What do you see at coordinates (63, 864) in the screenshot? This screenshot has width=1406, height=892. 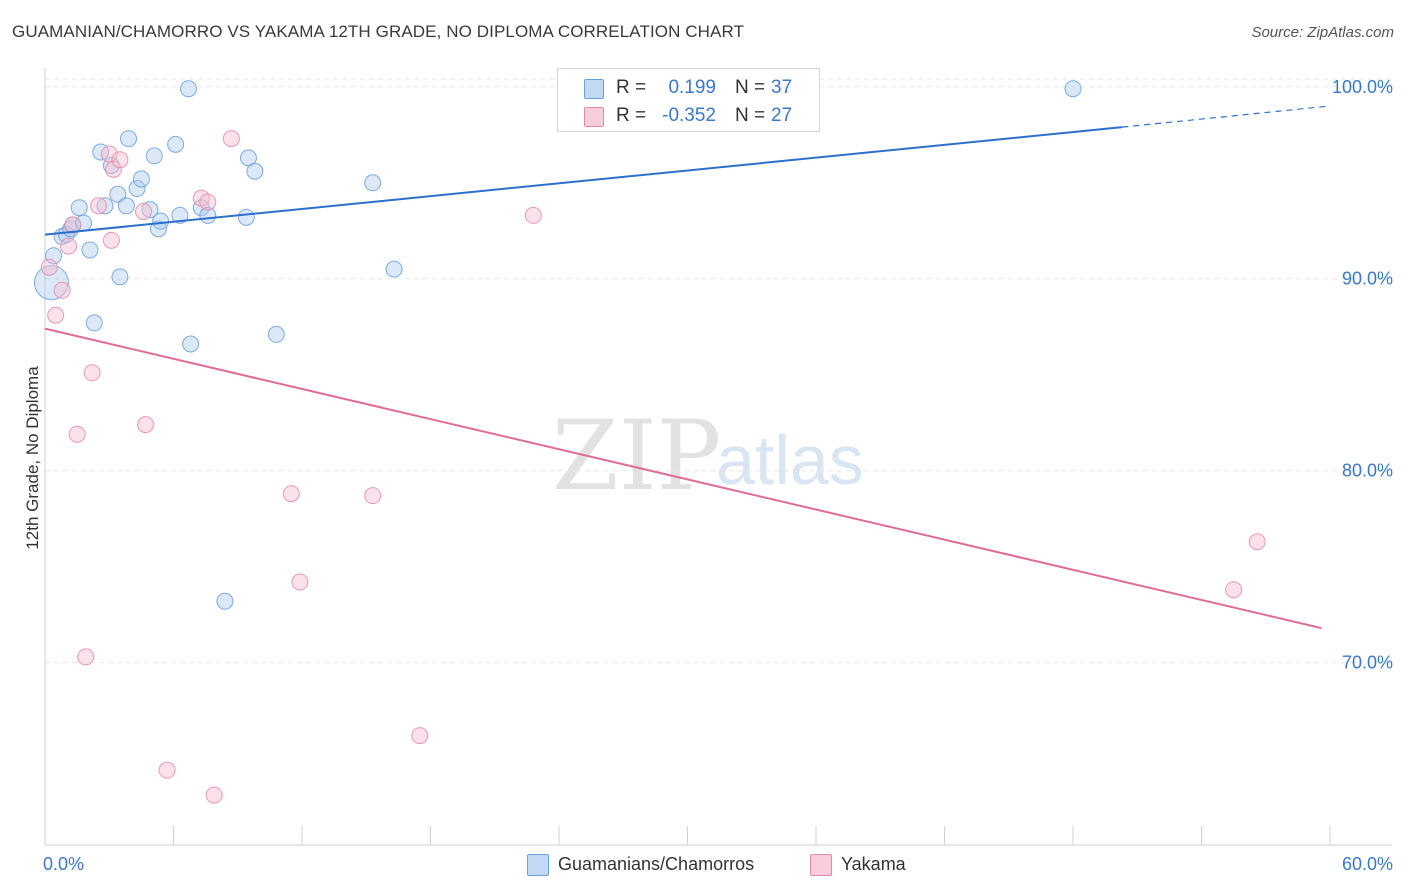 I see `x-tick-label: 0.0%` at bounding box center [63, 864].